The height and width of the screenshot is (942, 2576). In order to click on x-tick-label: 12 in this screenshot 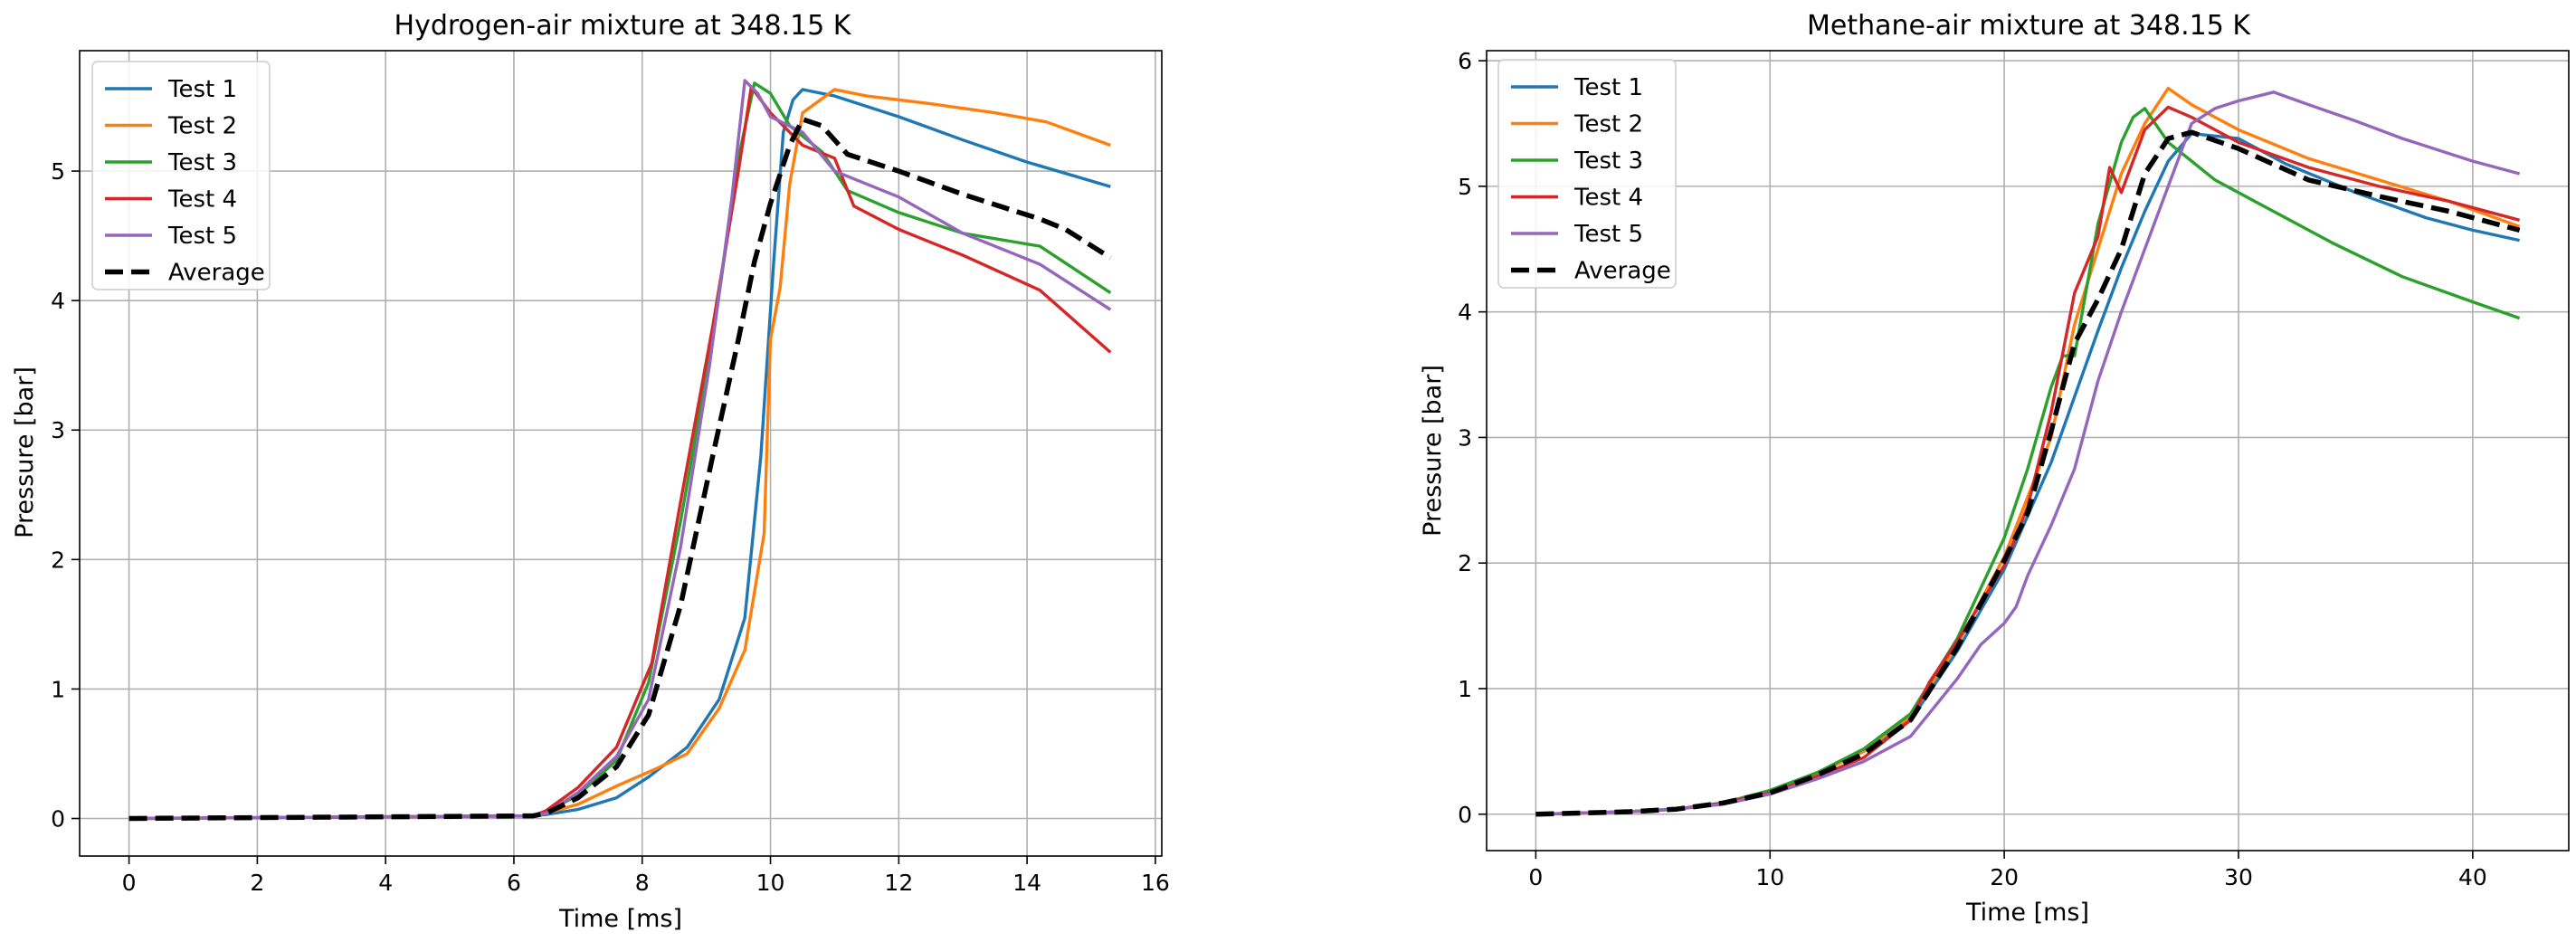, I will do `click(898, 883)`.